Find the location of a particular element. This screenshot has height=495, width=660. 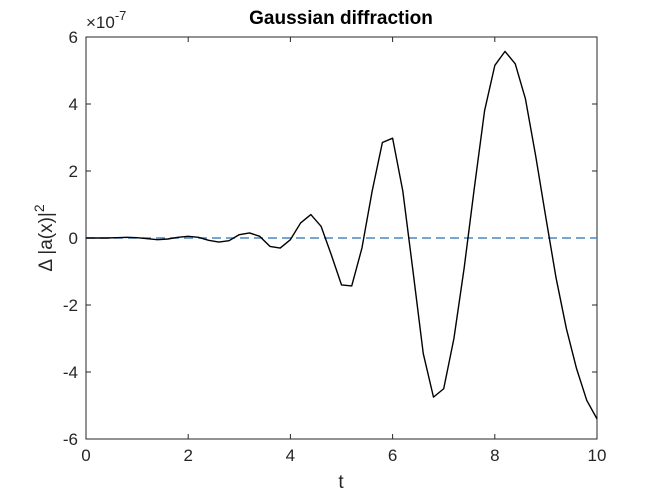

x-tick-label: 2 is located at coordinates (187, 455).